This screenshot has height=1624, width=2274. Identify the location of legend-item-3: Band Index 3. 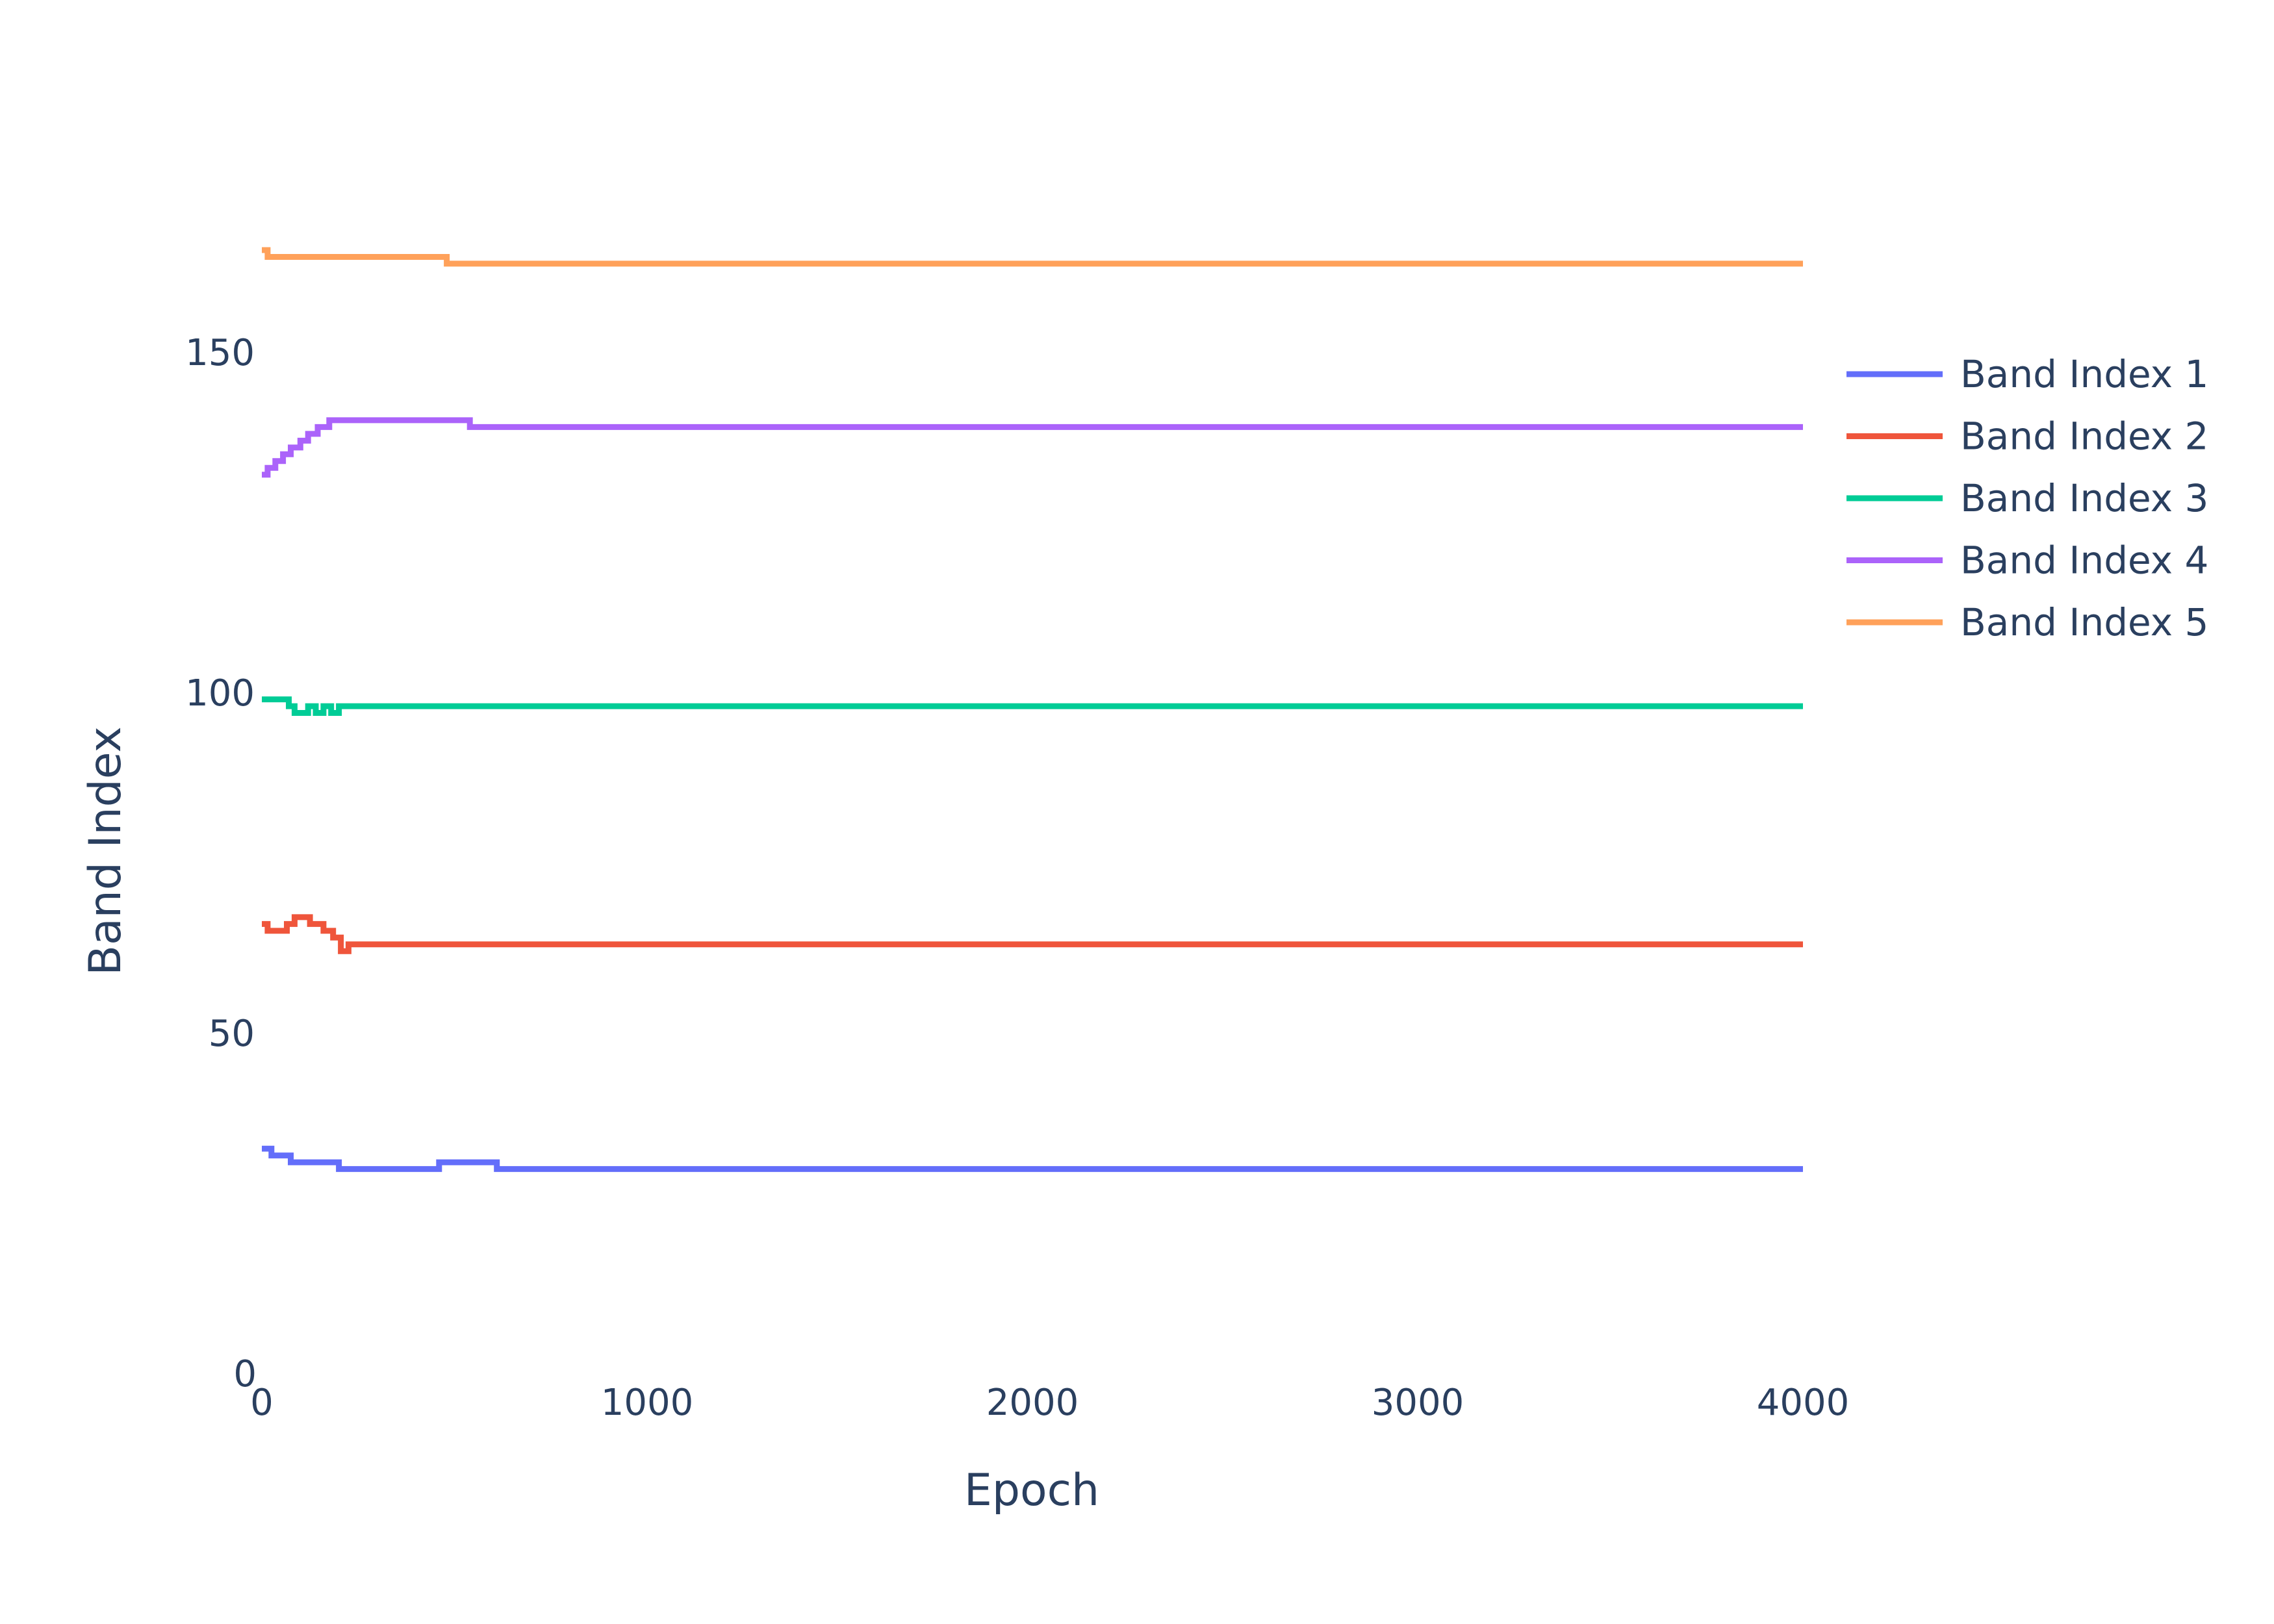
(2027, 498).